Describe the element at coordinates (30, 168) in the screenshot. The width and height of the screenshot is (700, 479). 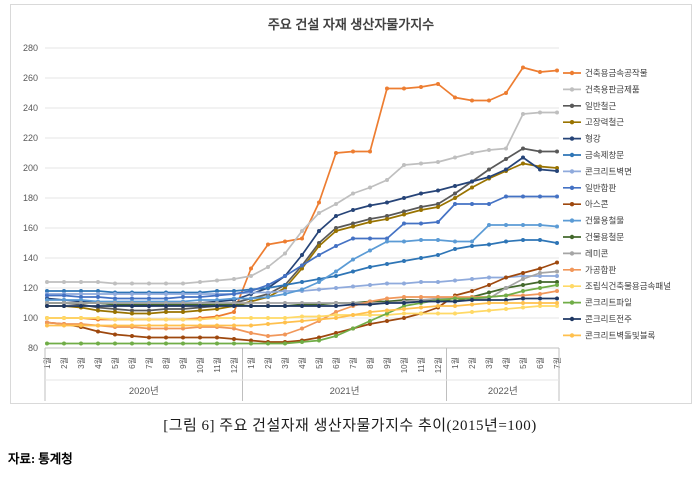
I see `y-axis-tick-label: 200` at that location.